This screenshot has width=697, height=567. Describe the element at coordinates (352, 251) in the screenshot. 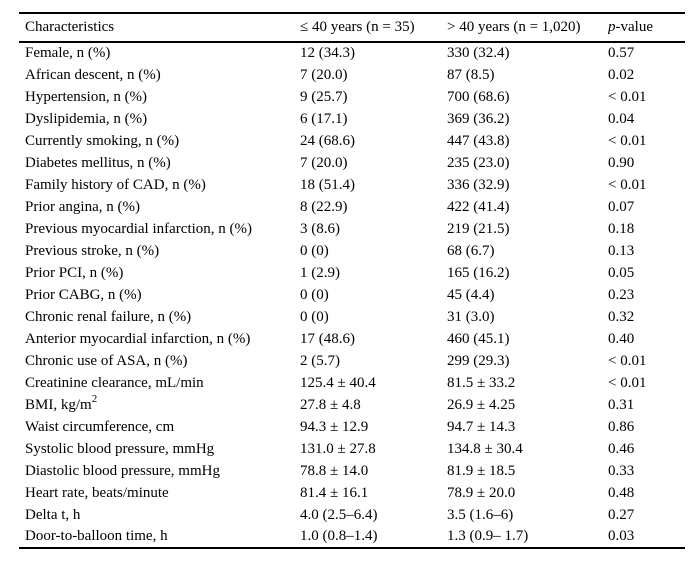

I see `table-row: Previous stroke, n (%) 0 (0) 68 (6.7) 0.13` at that location.